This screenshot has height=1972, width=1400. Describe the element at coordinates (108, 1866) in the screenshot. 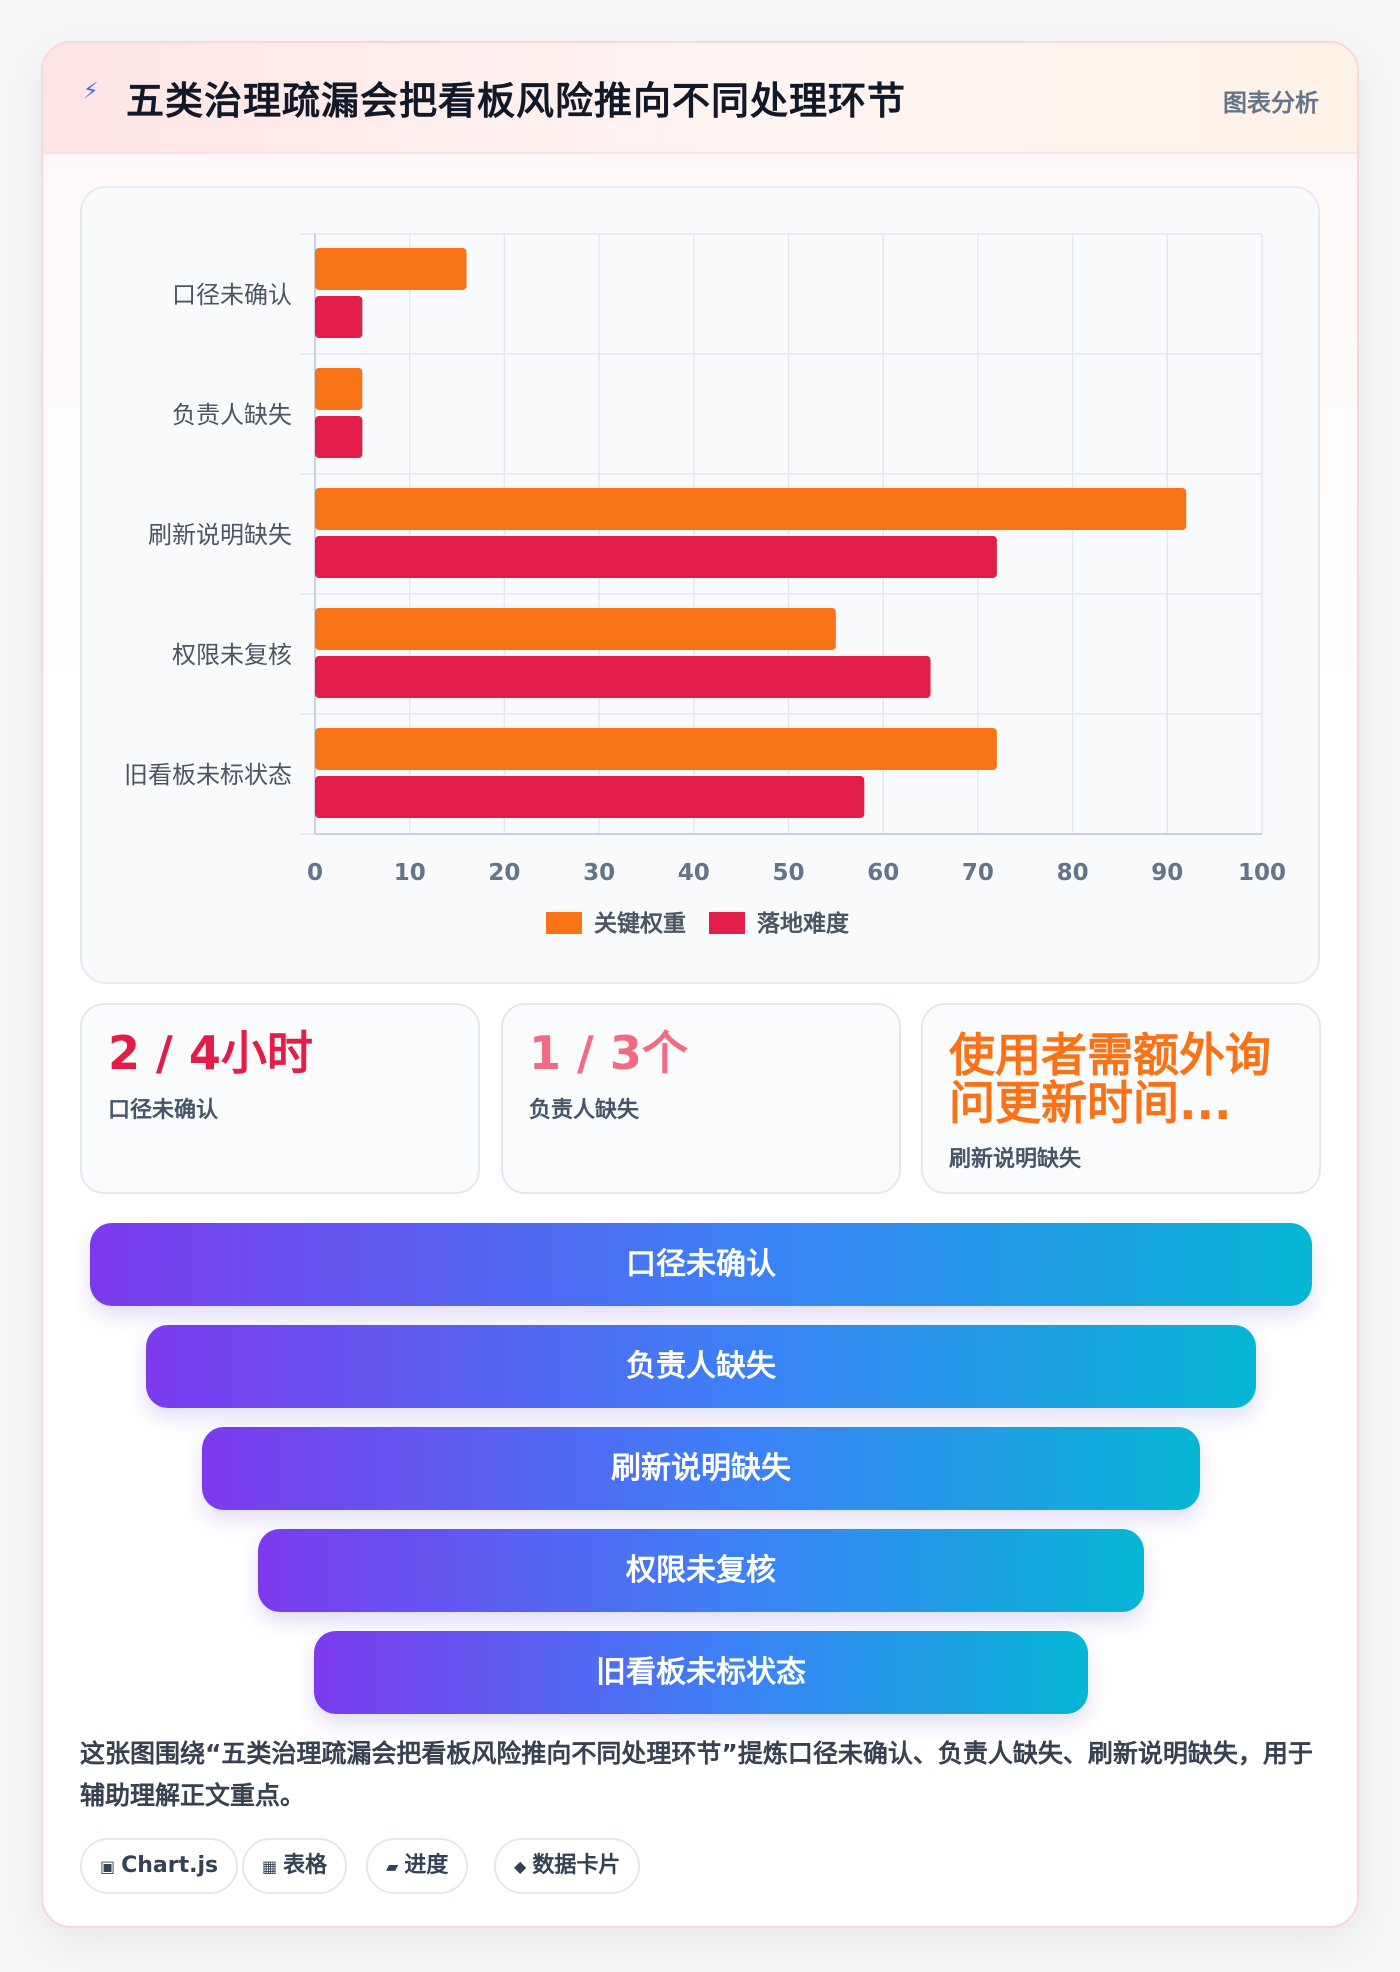

I see `square-icon: ▣` at that location.